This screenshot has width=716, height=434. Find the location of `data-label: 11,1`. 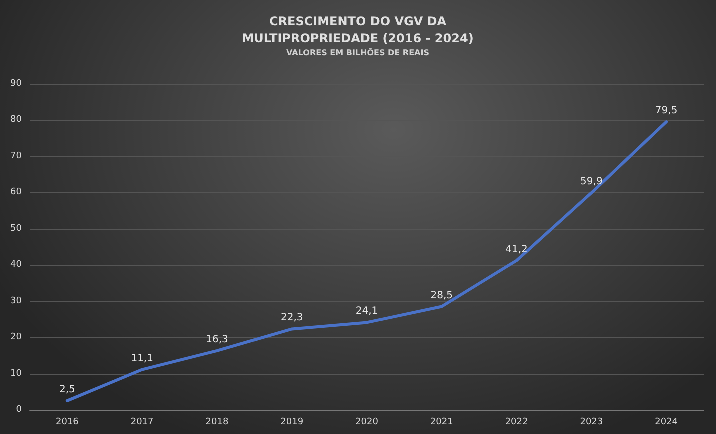

data-label: 11,1 is located at coordinates (142, 358).